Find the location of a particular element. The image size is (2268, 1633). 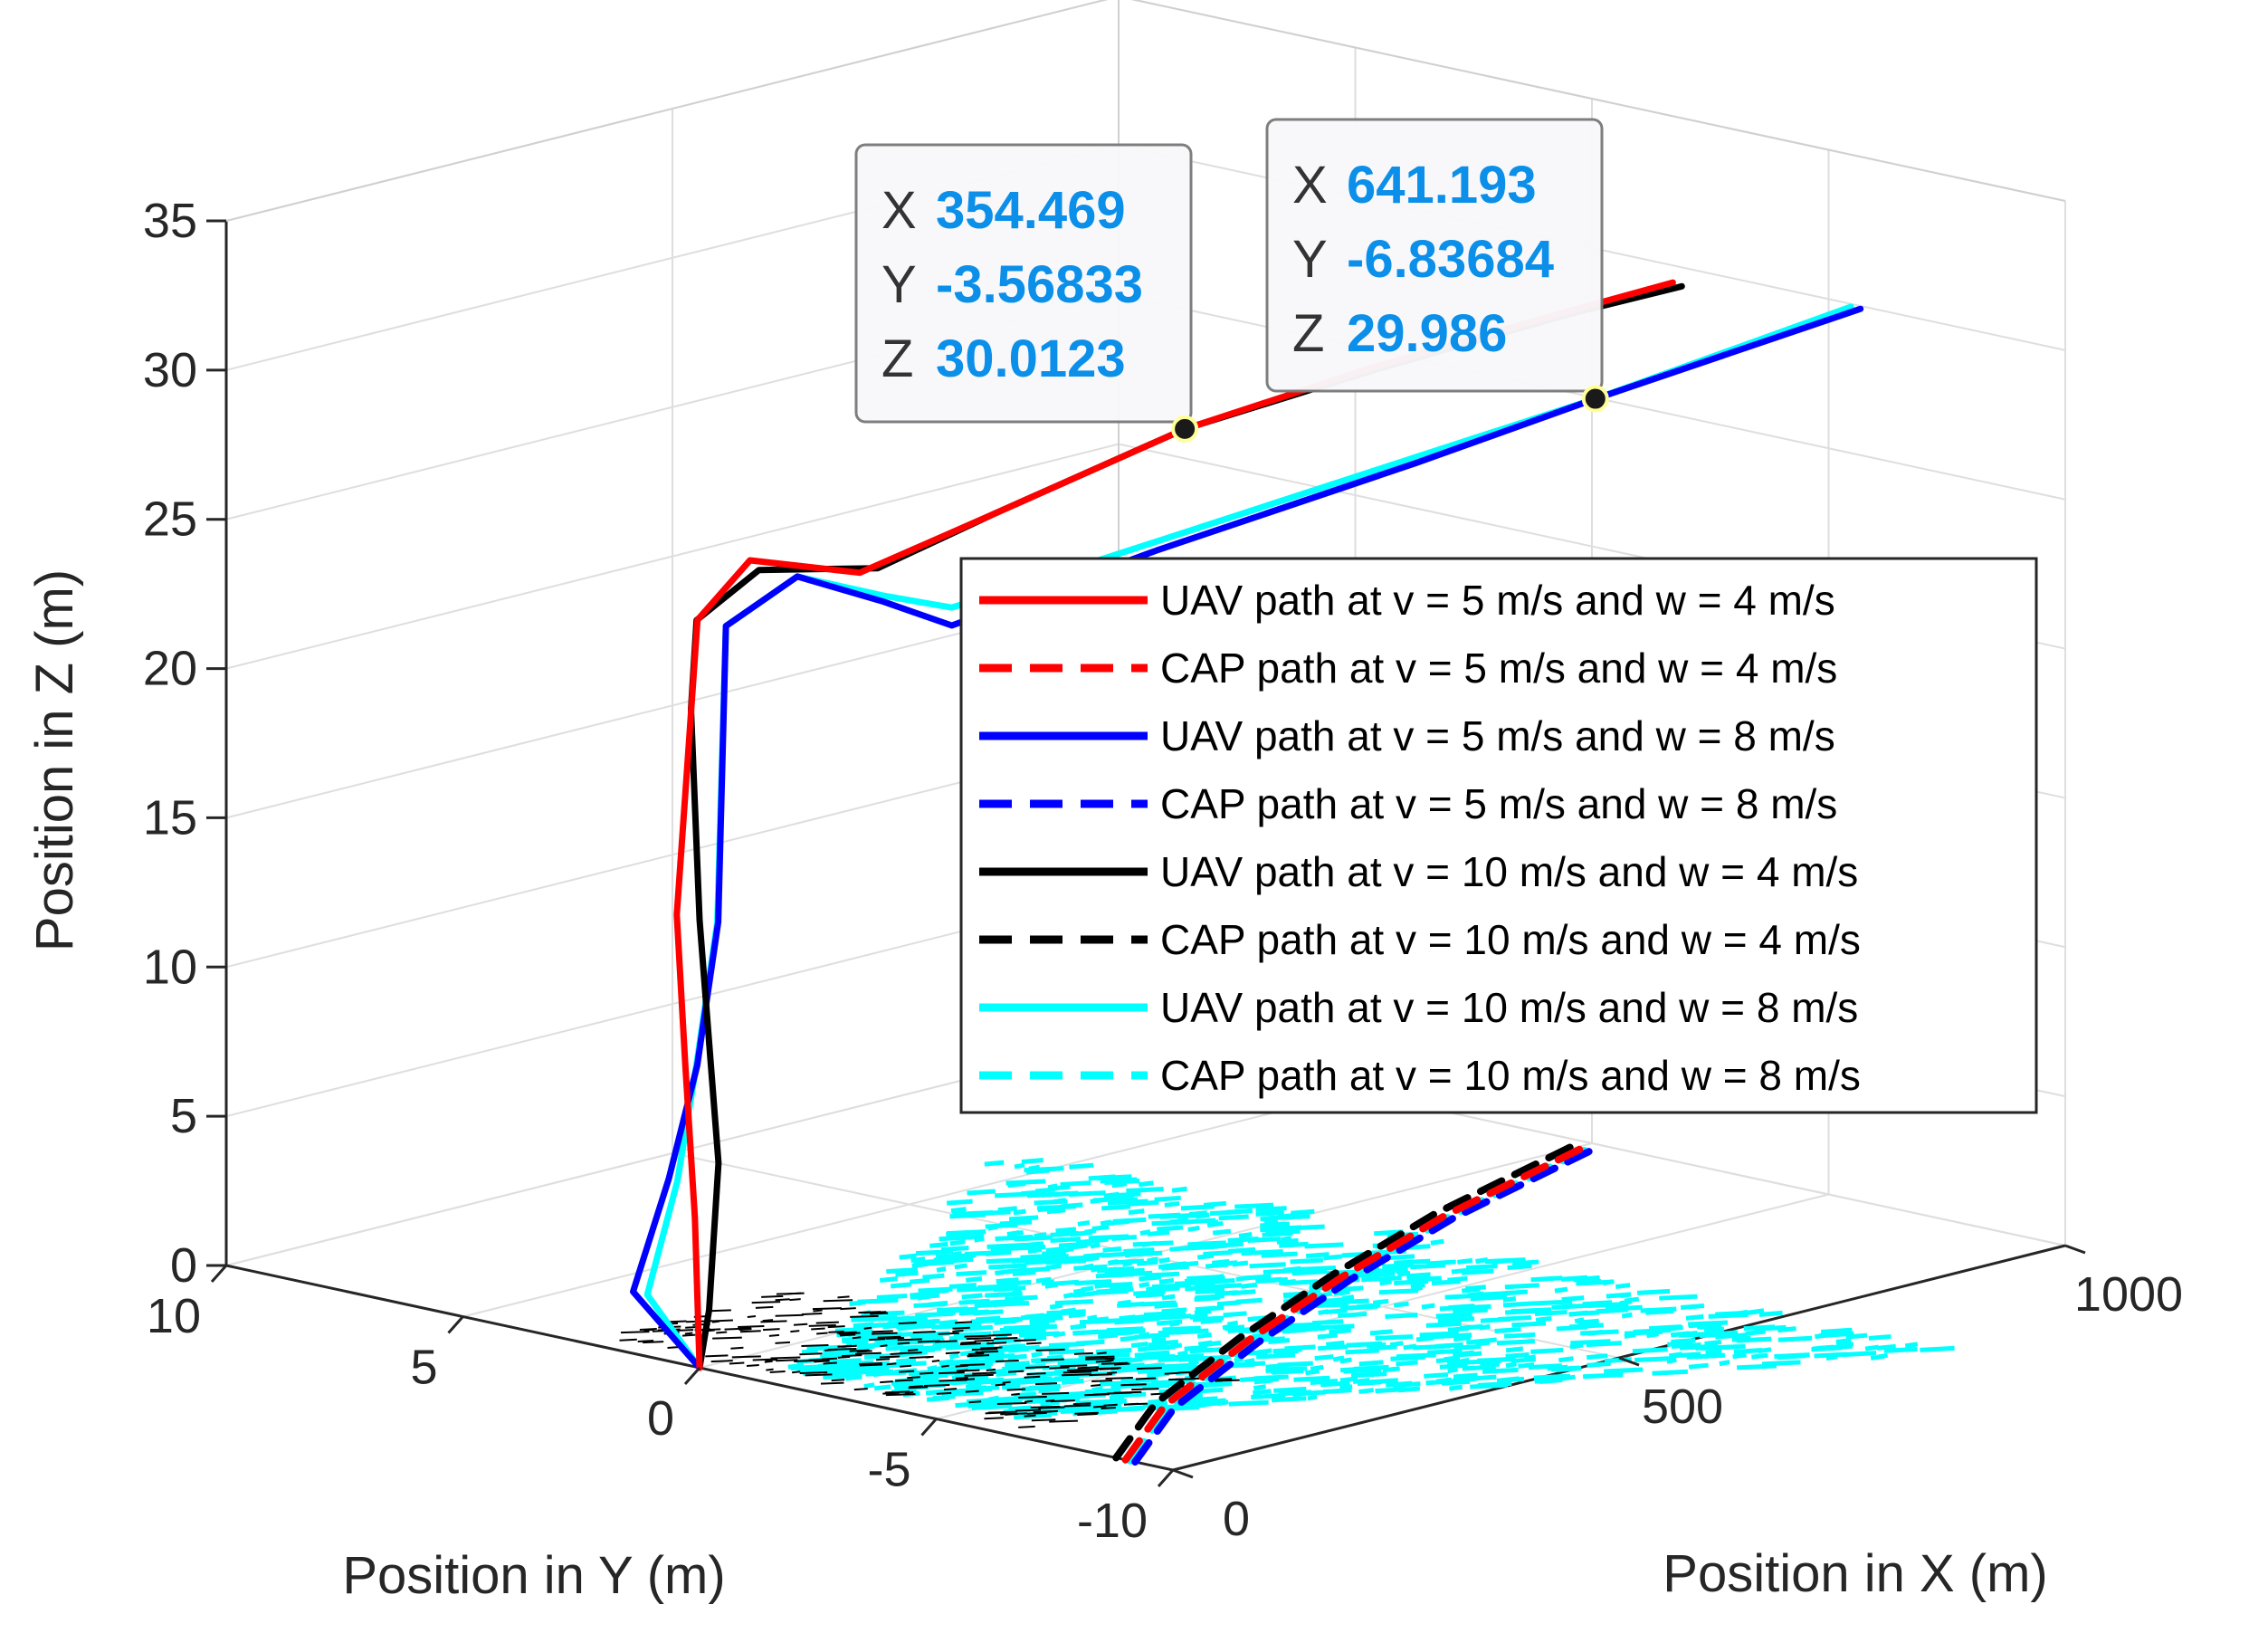

datatip-value: 641.193 is located at coordinates (1442, 185).